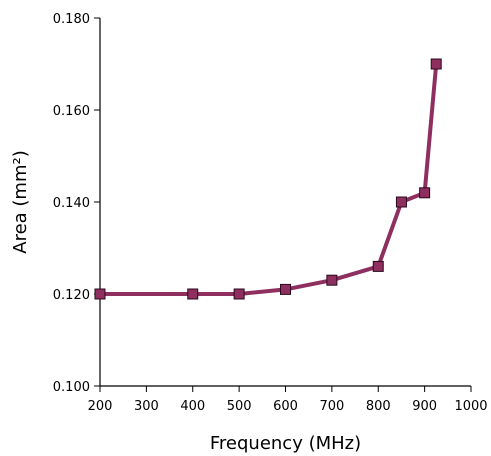 The image size is (491, 456). What do you see at coordinates (71, 19) in the screenshot?
I see `y-tick-label: 0.180` at bounding box center [71, 19].